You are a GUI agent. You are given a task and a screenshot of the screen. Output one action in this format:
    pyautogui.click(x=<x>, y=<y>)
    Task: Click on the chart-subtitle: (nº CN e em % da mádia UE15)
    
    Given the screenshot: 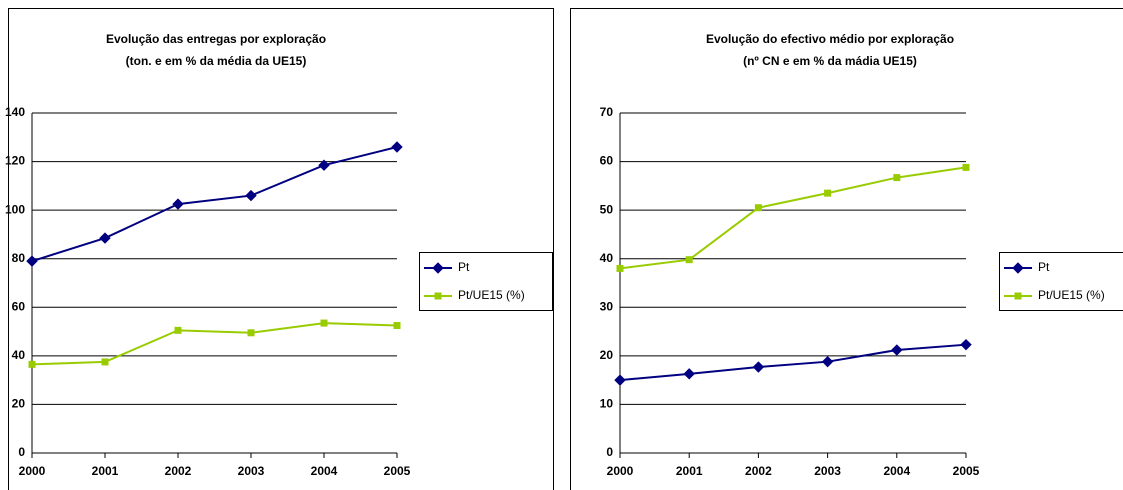 What is the action you would take?
    pyautogui.click(x=830, y=61)
    